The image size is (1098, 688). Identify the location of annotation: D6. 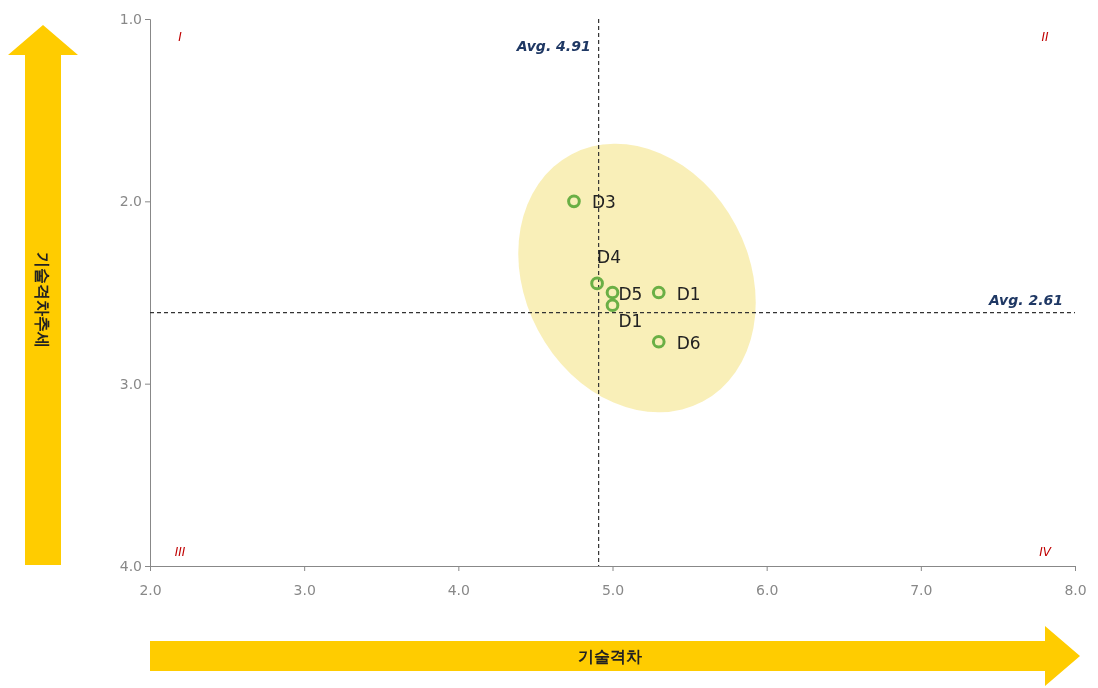
(688, 342).